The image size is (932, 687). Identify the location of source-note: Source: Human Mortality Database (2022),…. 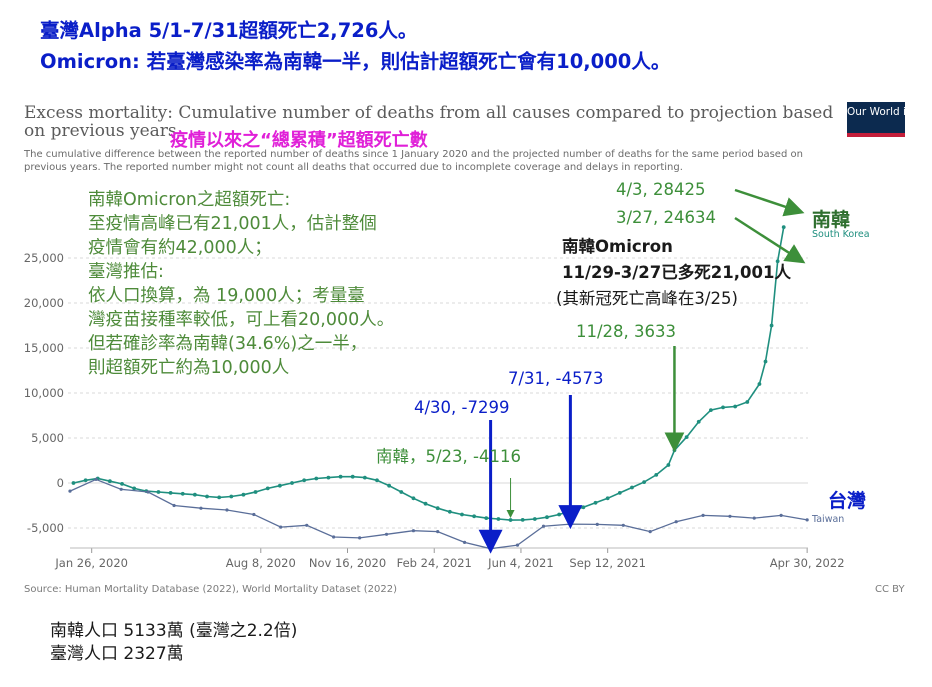
(211, 589).